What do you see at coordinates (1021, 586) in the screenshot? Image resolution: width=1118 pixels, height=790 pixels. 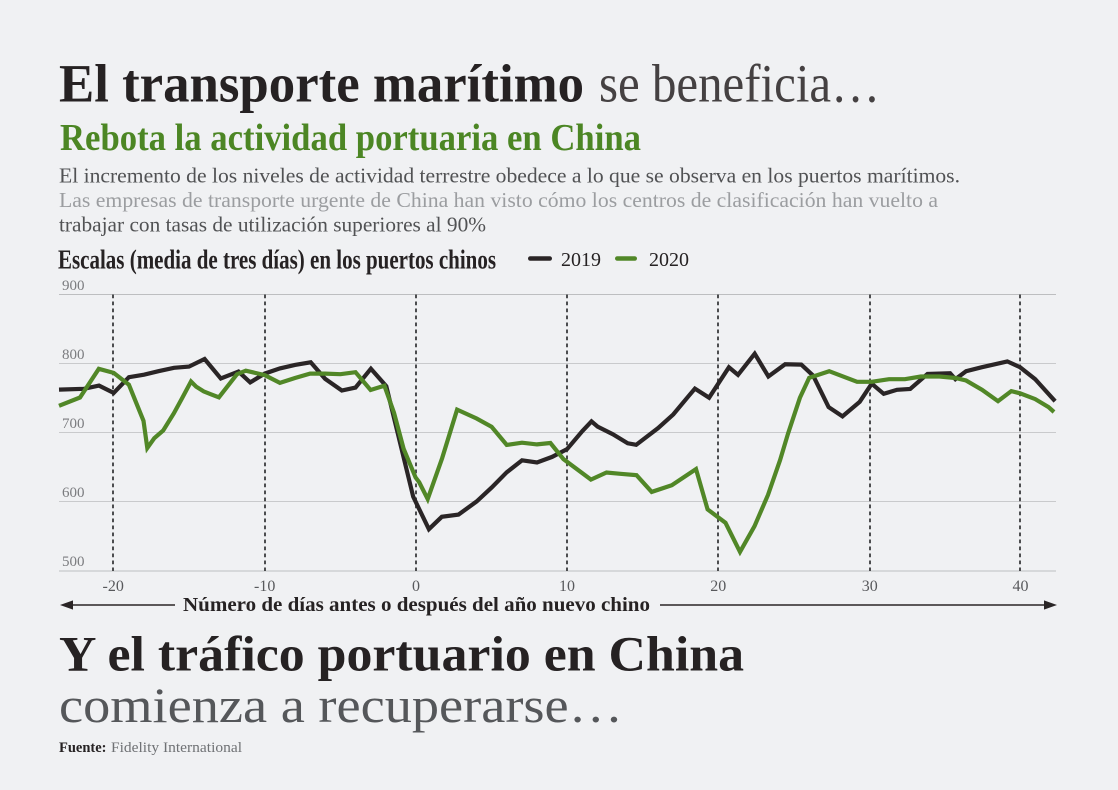 I see `svg-text: 40` at bounding box center [1021, 586].